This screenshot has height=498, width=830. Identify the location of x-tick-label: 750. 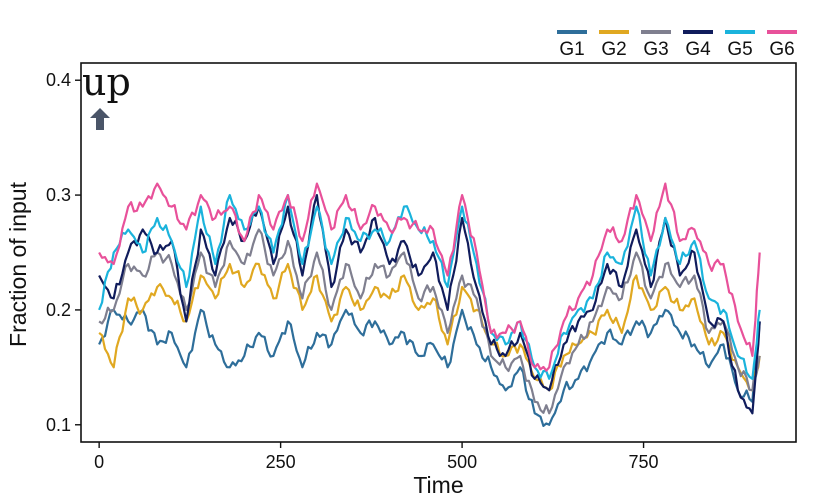
(644, 462).